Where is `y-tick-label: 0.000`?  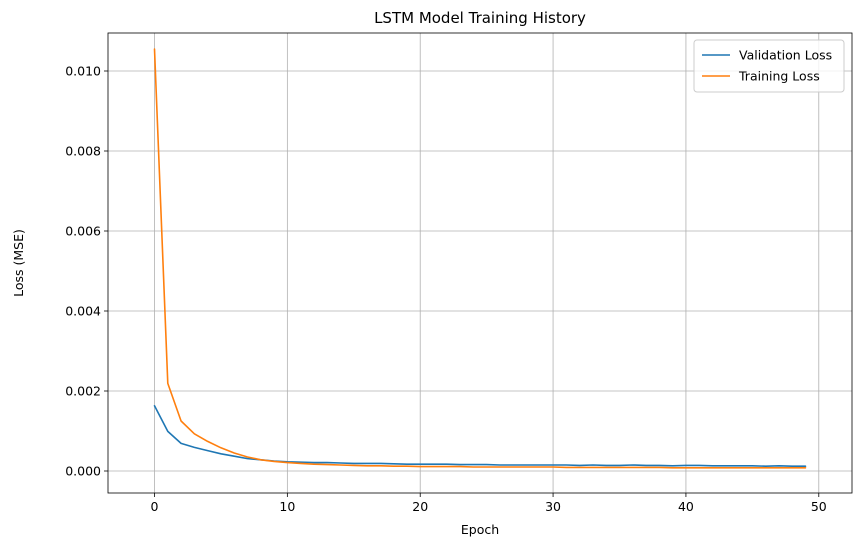 y-tick-label: 0.000 is located at coordinates (83, 471).